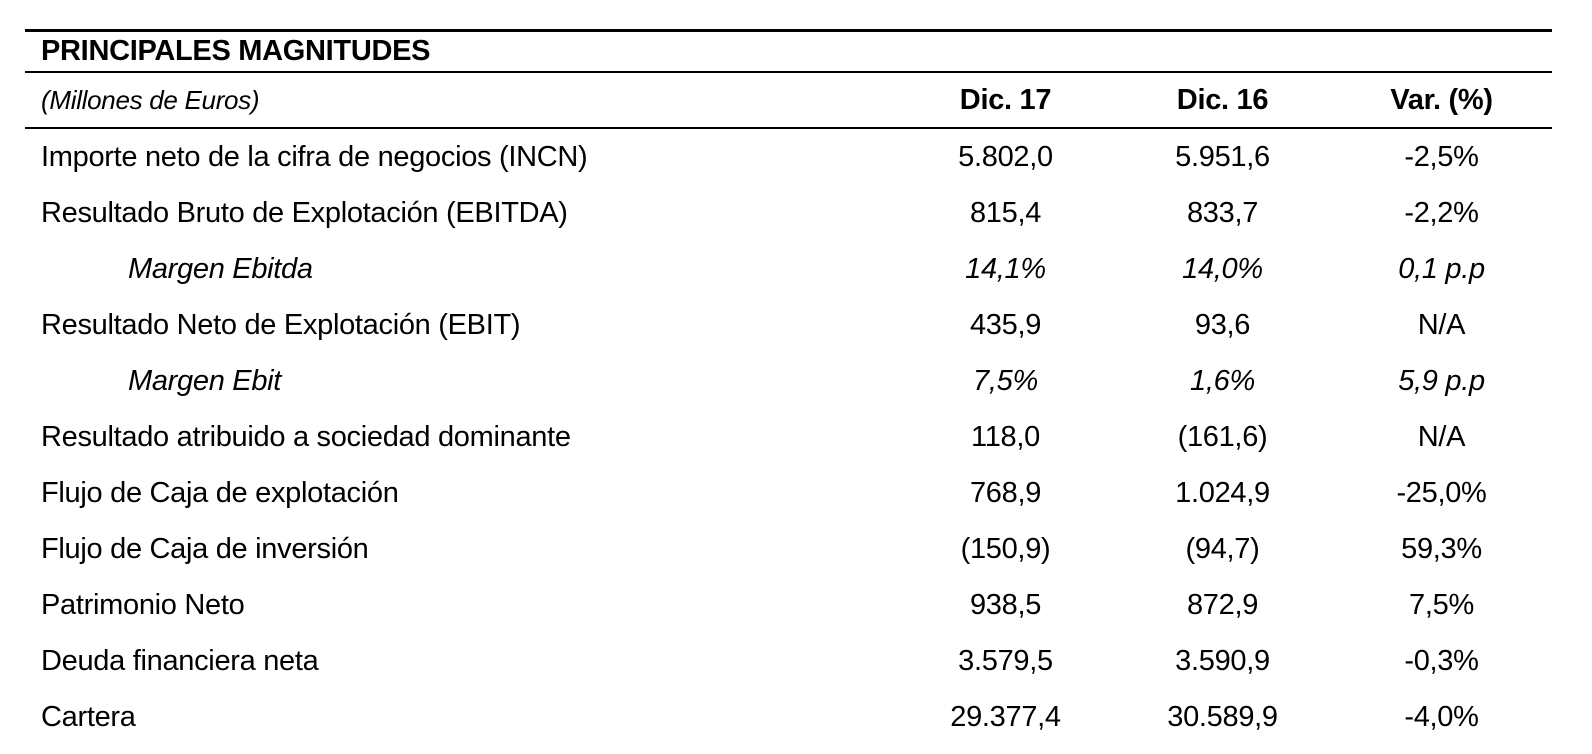  What do you see at coordinates (180, 660) in the screenshot?
I see `row-label: Deuda financiera neta` at bounding box center [180, 660].